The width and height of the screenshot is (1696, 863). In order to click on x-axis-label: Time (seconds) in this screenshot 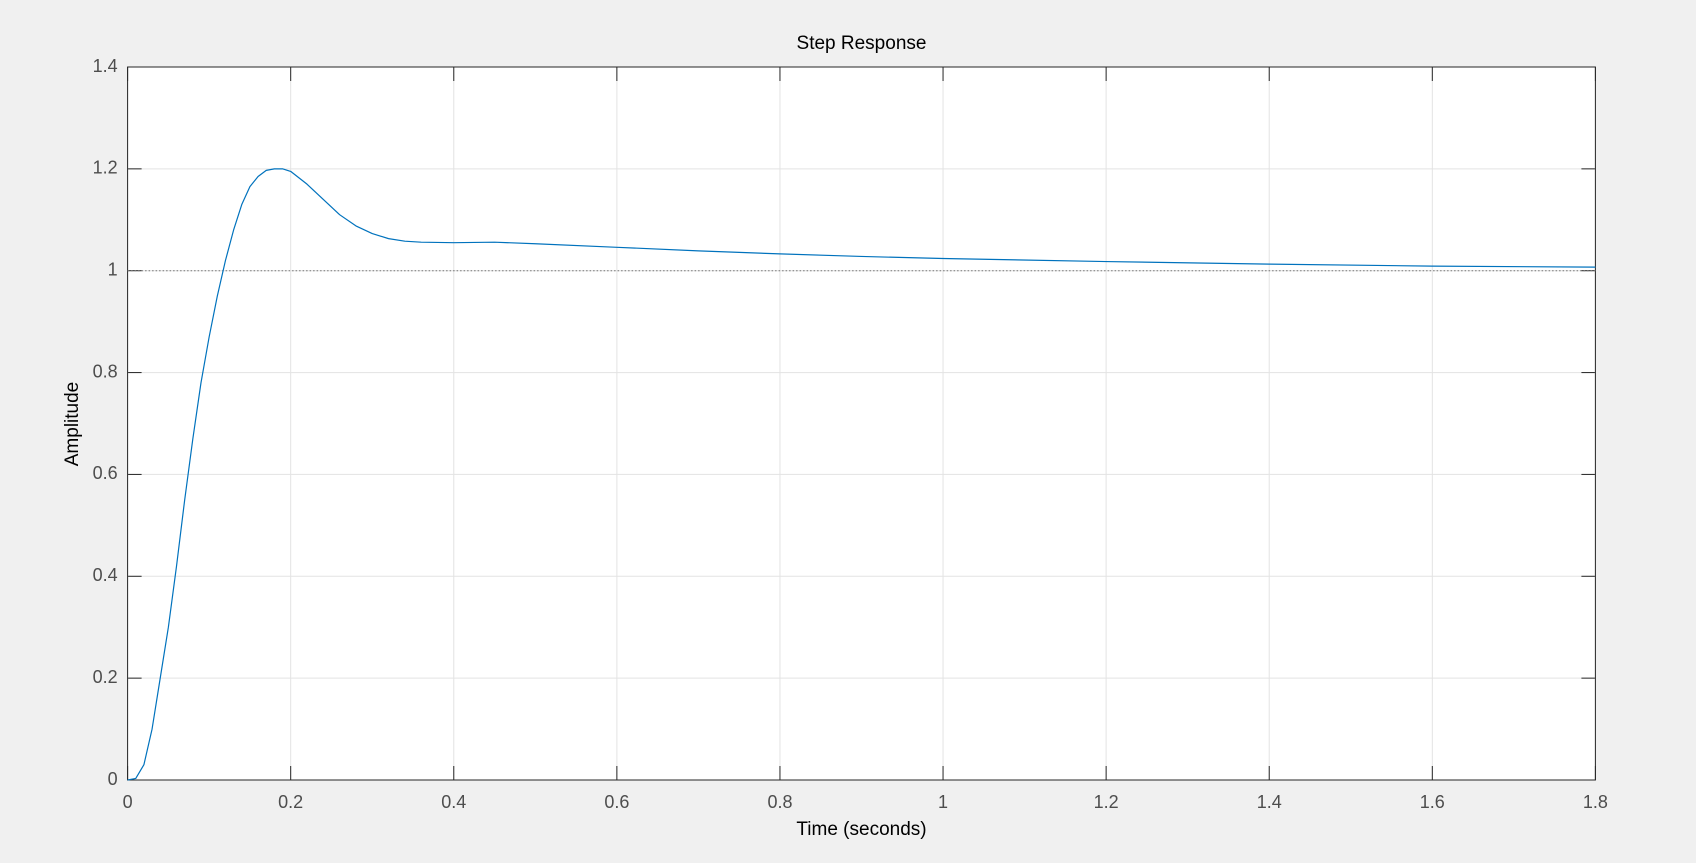, I will do `click(861, 829)`.